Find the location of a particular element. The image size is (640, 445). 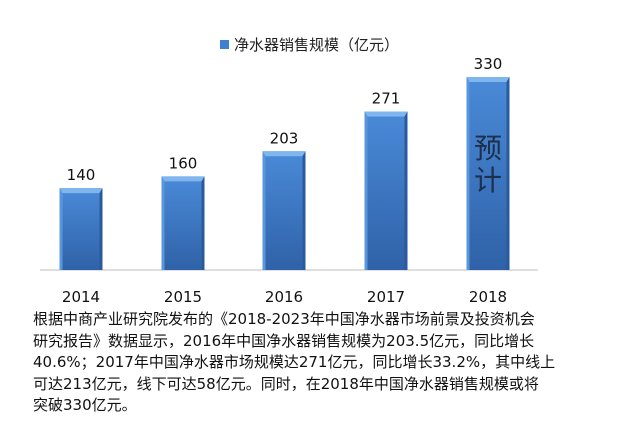

legend: 净水器销售规模（亿元） is located at coordinates (309, 45).